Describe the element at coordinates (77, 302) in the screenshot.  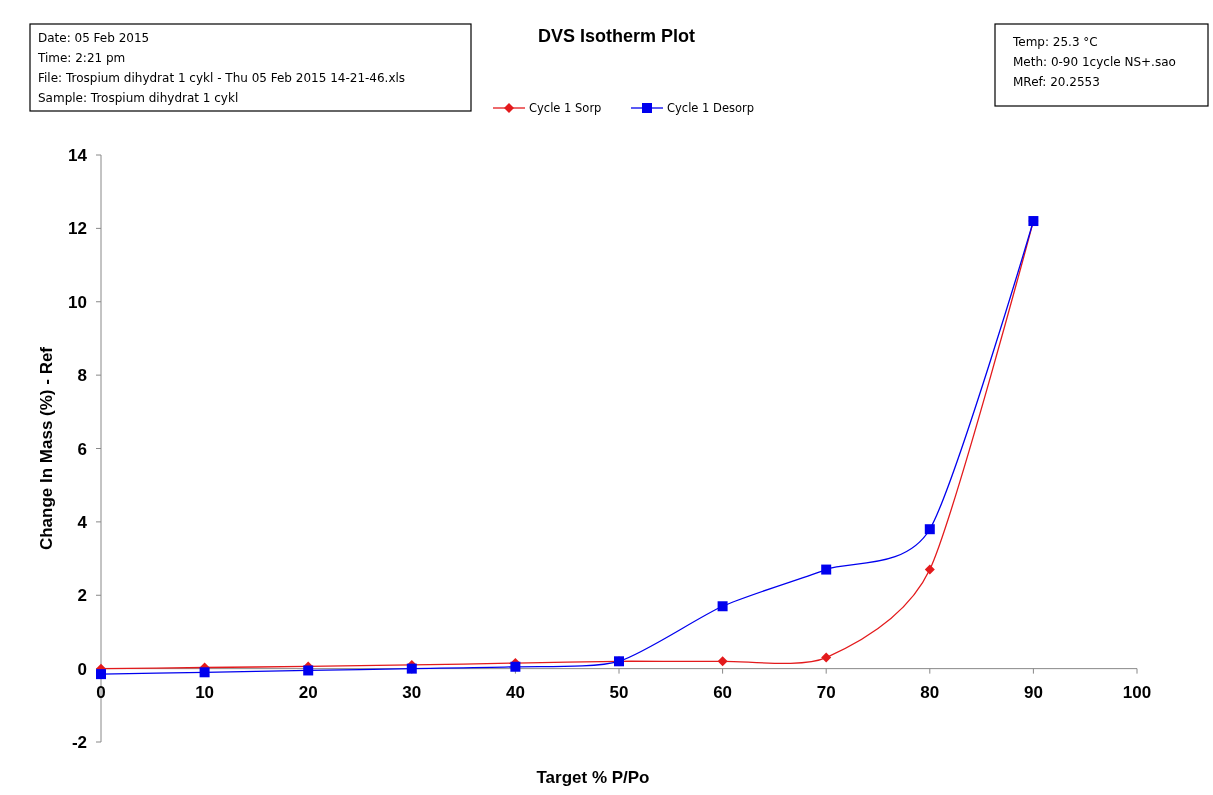
I see `y-tick-label: 10` at that location.